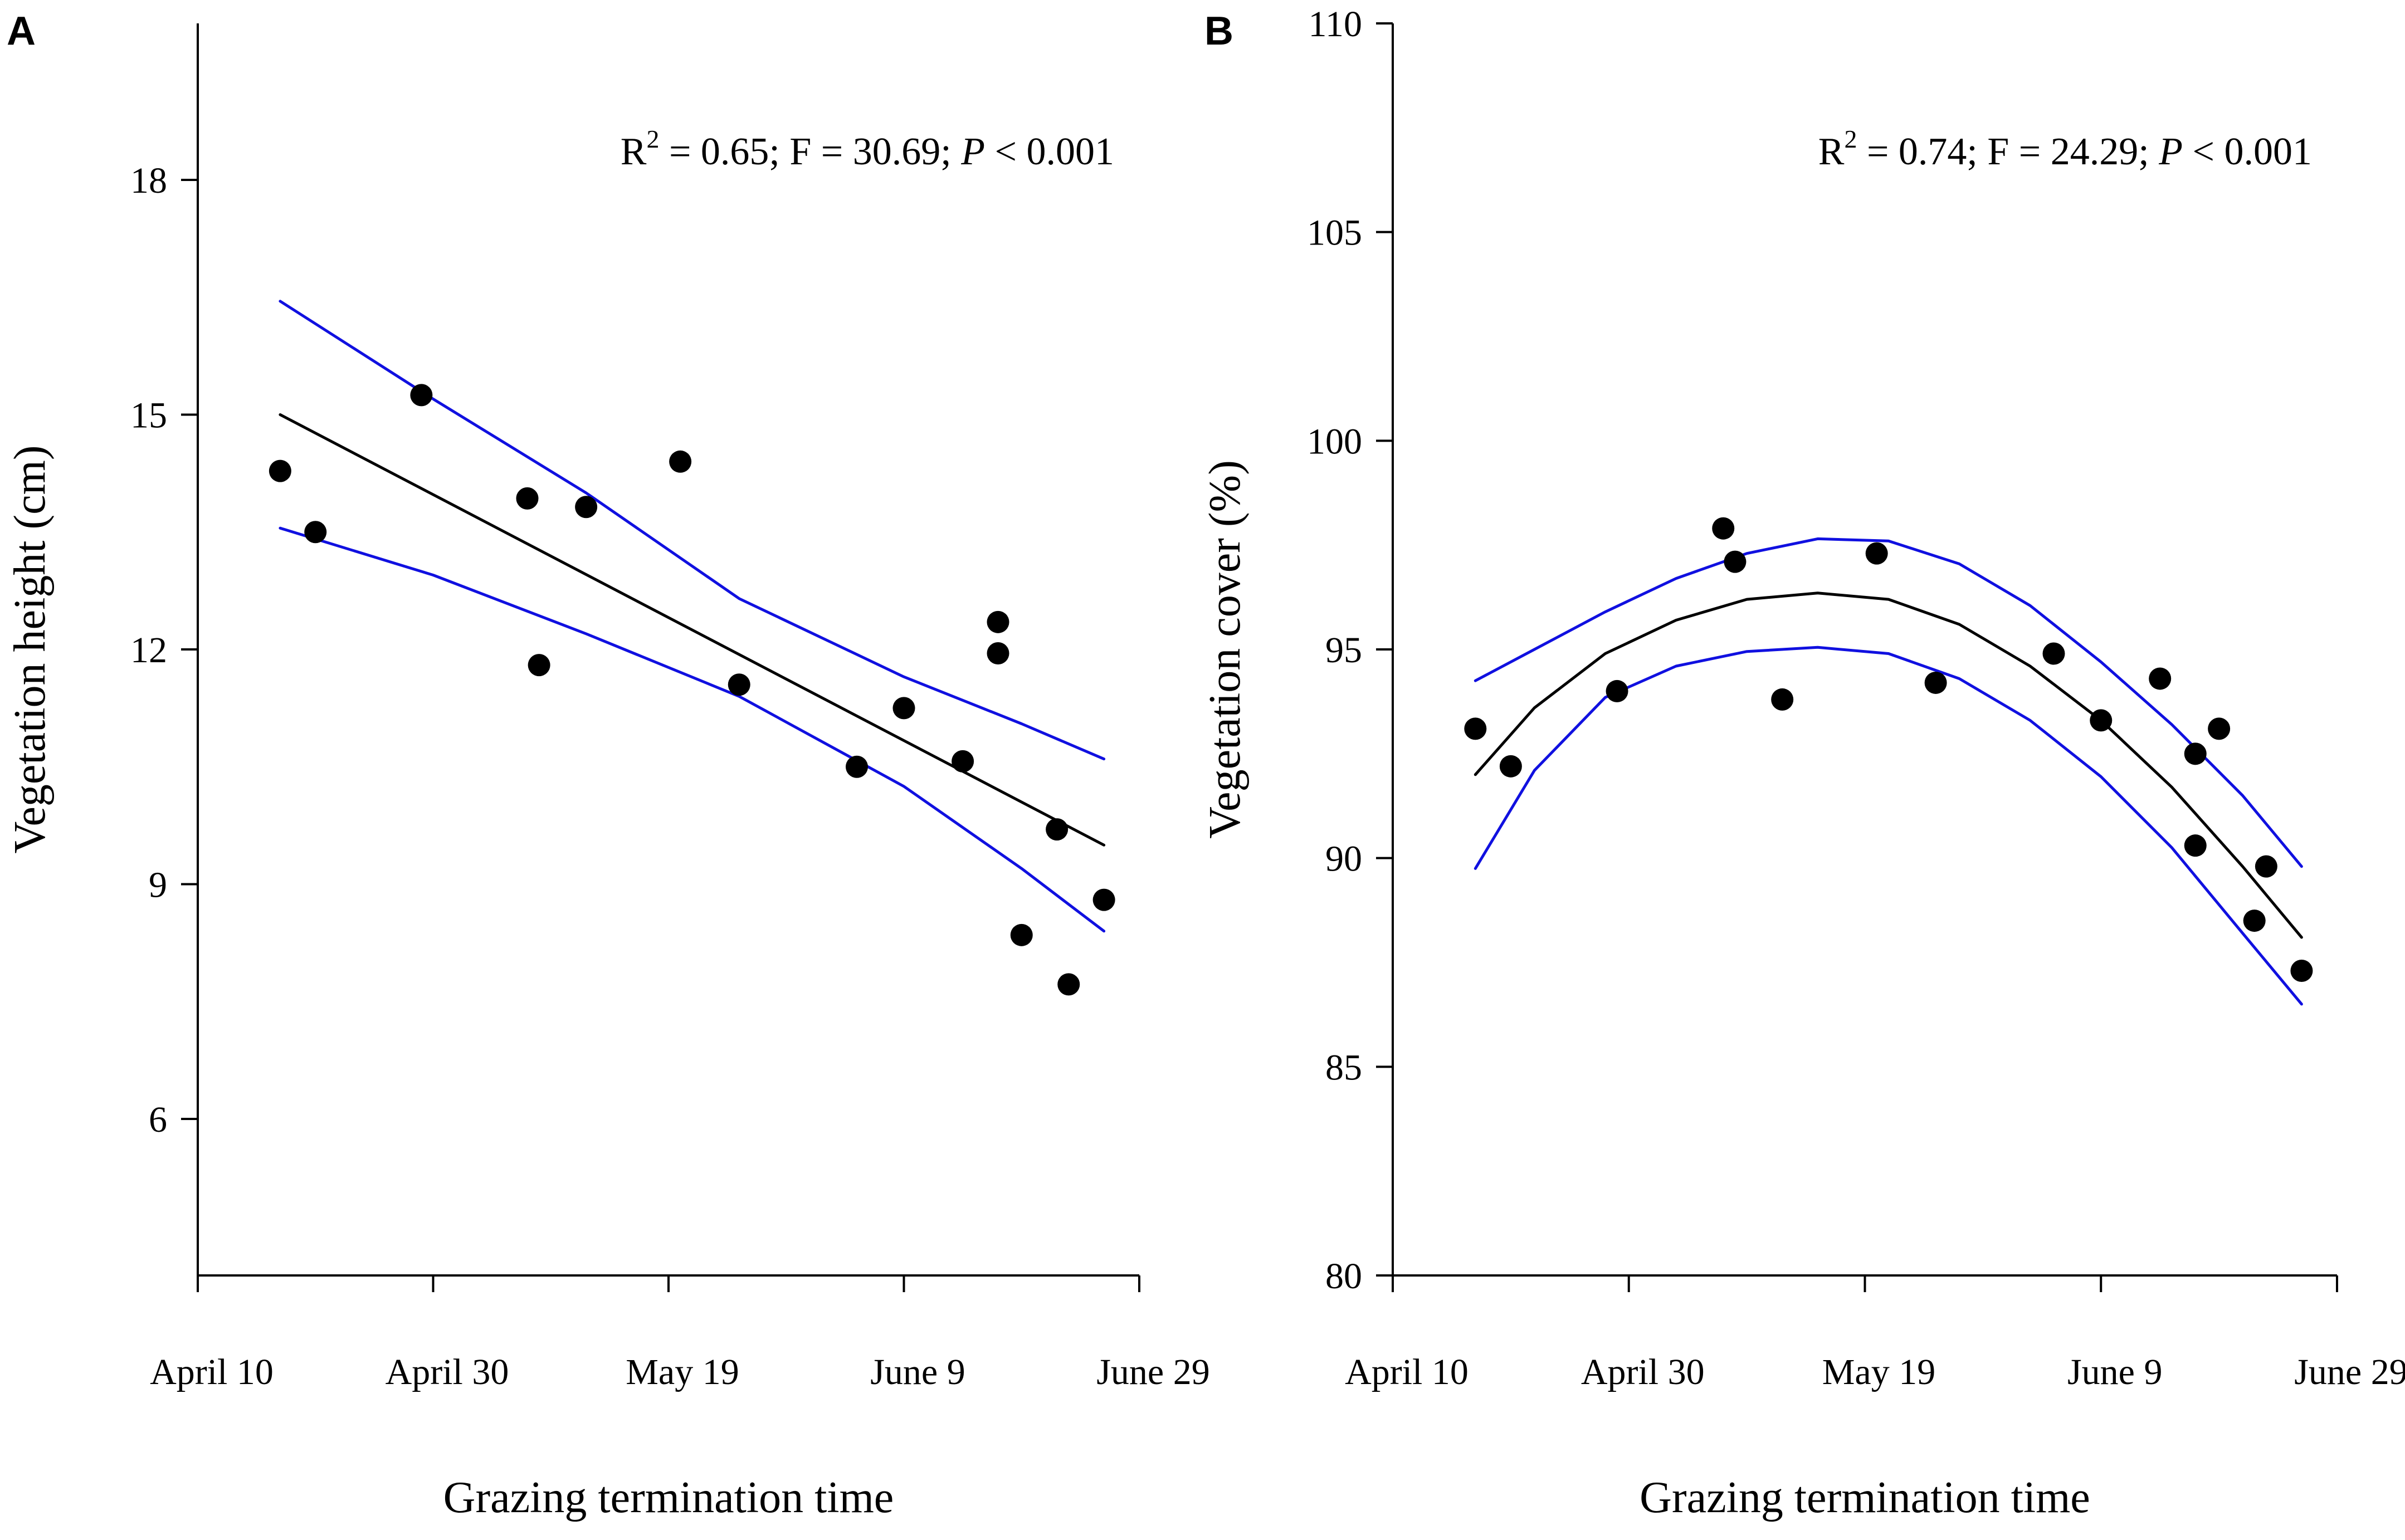 This screenshot has height=1540, width=2405. Describe the element at coordinates (2008, 151) in the screenshot. I see `stats-values: = 0.74; F = 24.29;` at that location.